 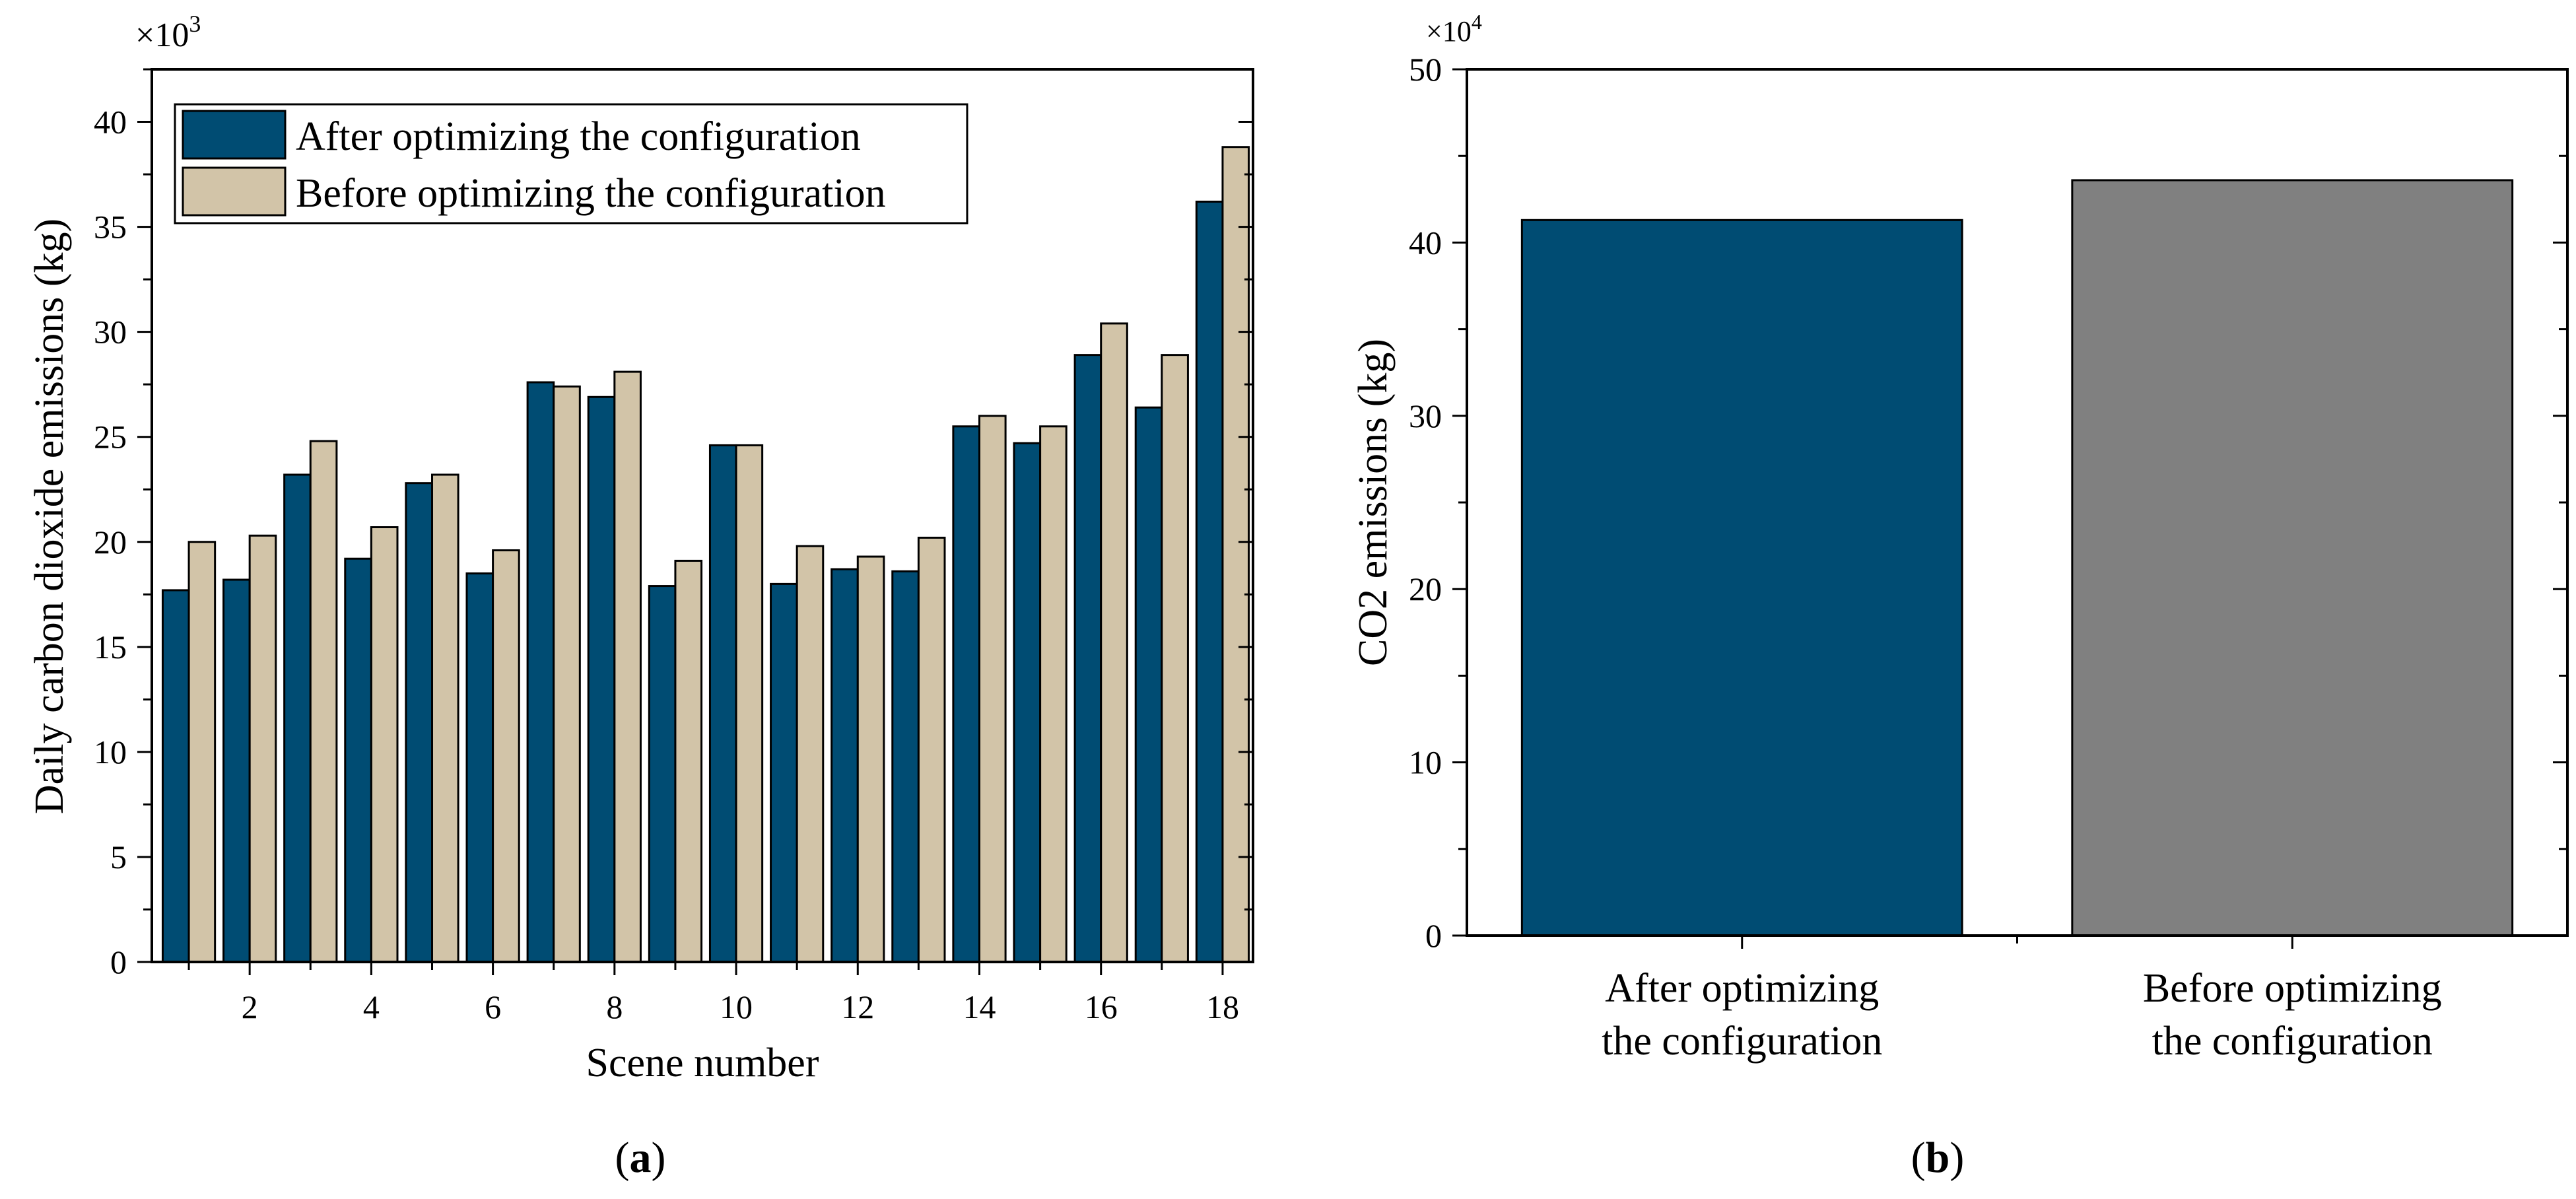 I want to click on bar-after-optimizing, so click(x=1742, y=578).